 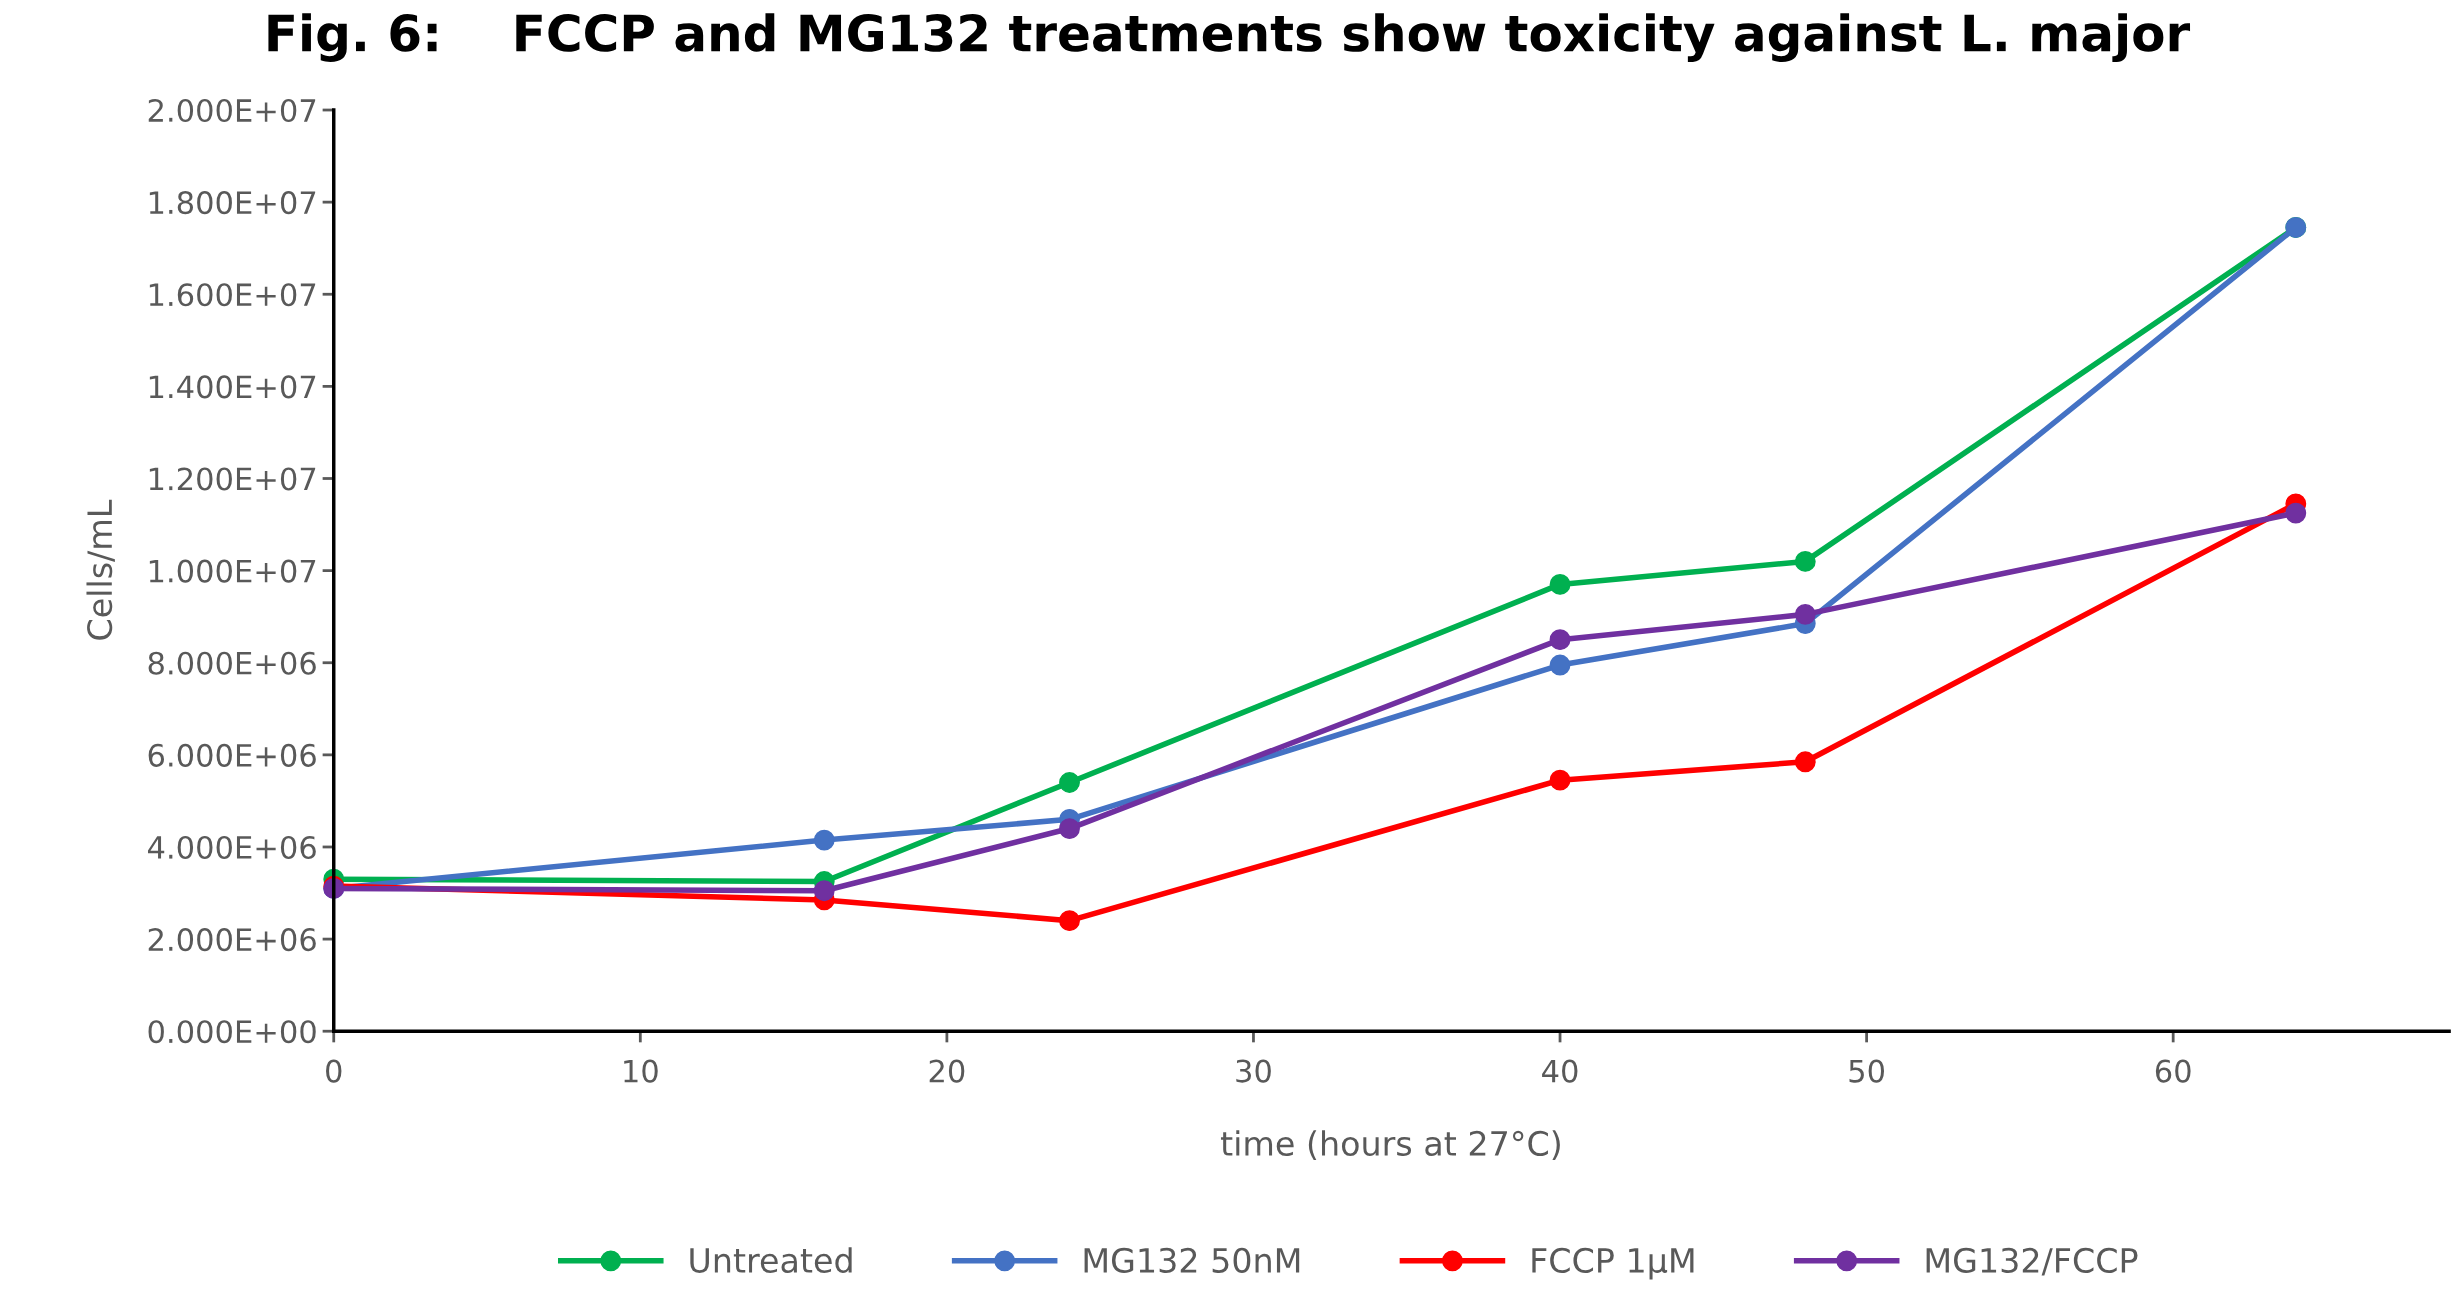 I want to click on legend-label: FCCP 1µM, so click(x=1613, y=1263).